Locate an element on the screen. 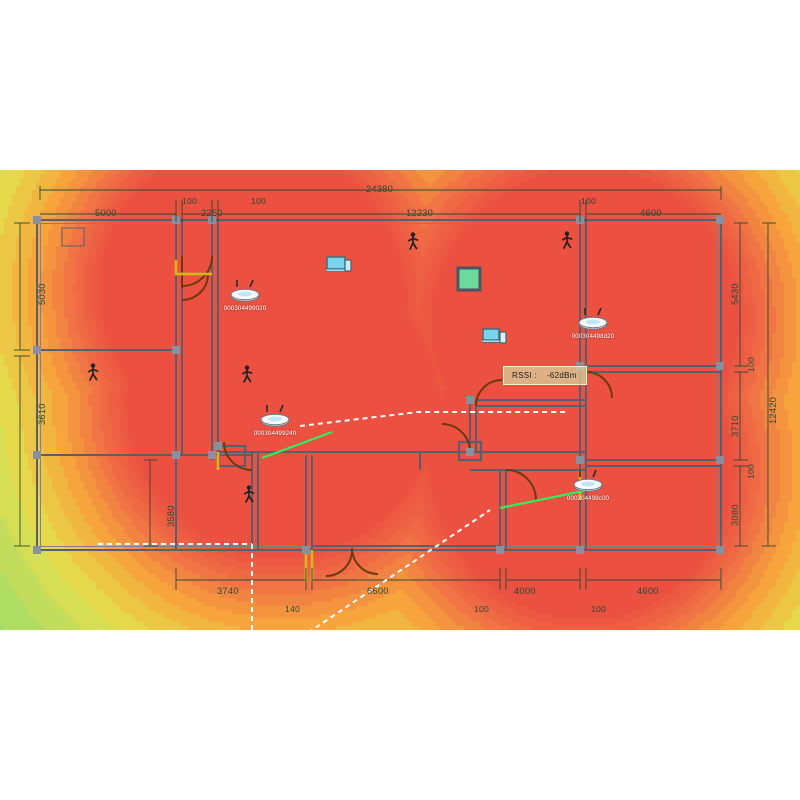 This screenshot has width=800, height=800. dimension-label: 3710 is located at coordinates (734, 426).